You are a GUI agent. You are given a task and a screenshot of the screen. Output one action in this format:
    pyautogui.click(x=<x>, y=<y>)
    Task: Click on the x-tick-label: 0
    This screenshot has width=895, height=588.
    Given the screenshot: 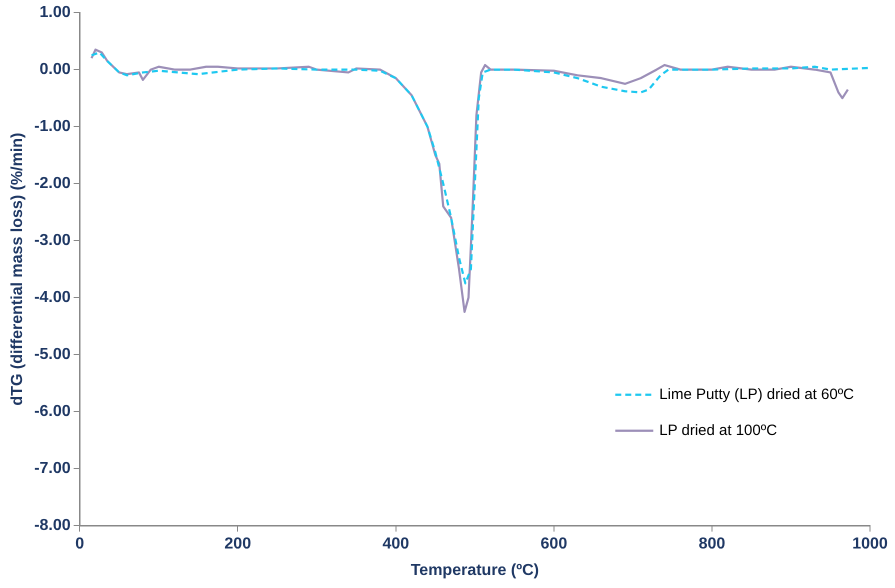 What is the action you would take?
    pyautogui.click(x=79, y=544)
    